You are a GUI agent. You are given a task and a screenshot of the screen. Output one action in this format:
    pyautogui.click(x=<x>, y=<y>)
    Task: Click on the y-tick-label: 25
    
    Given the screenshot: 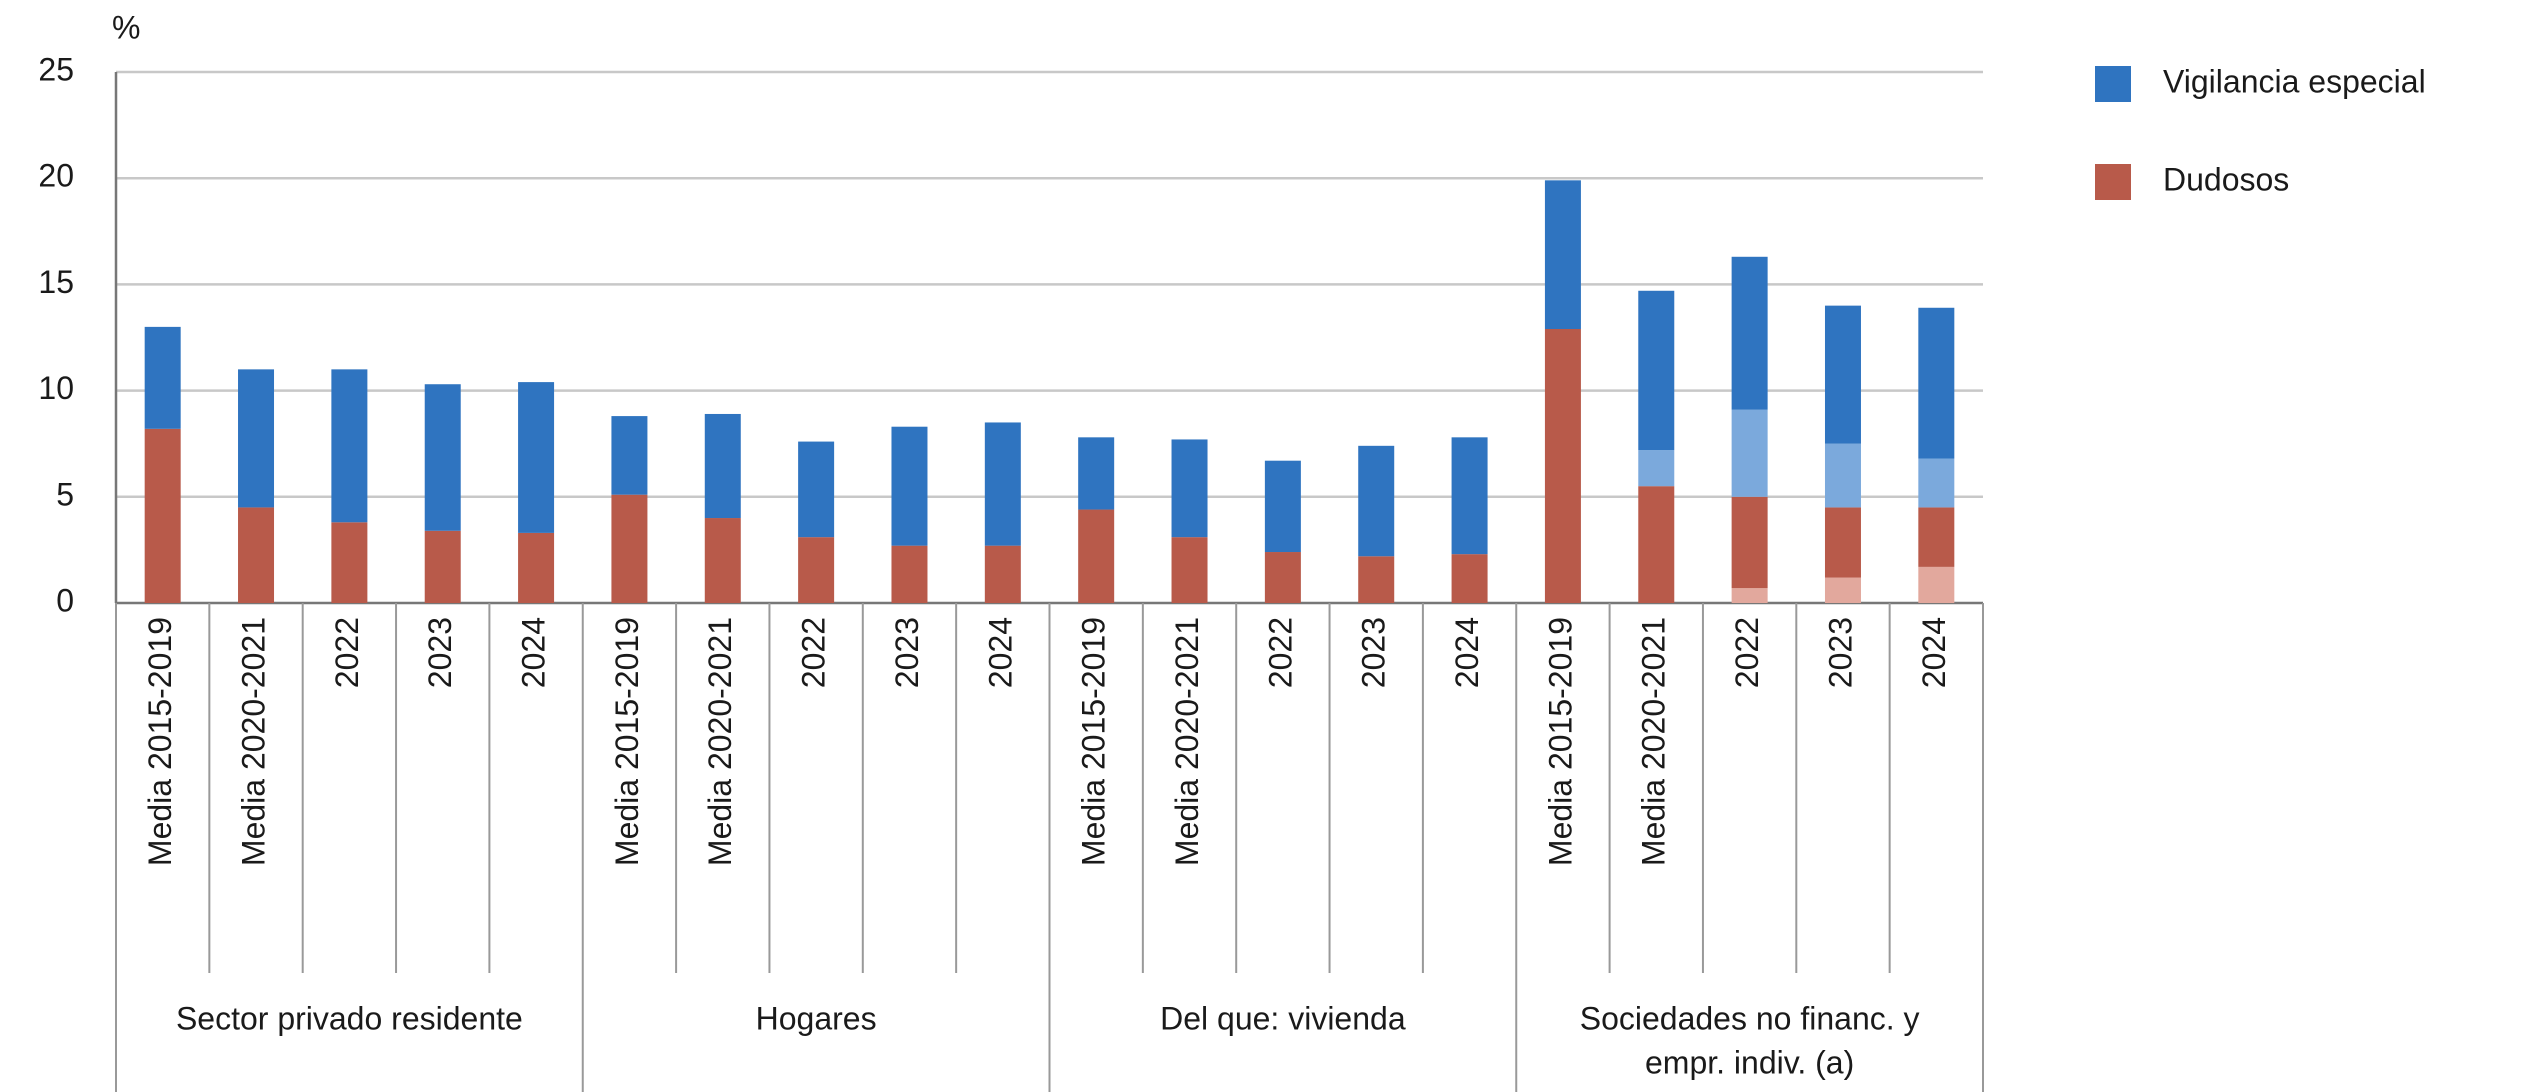 What is the action you would take?
    pyautogui.click(x=56, y=69)
    